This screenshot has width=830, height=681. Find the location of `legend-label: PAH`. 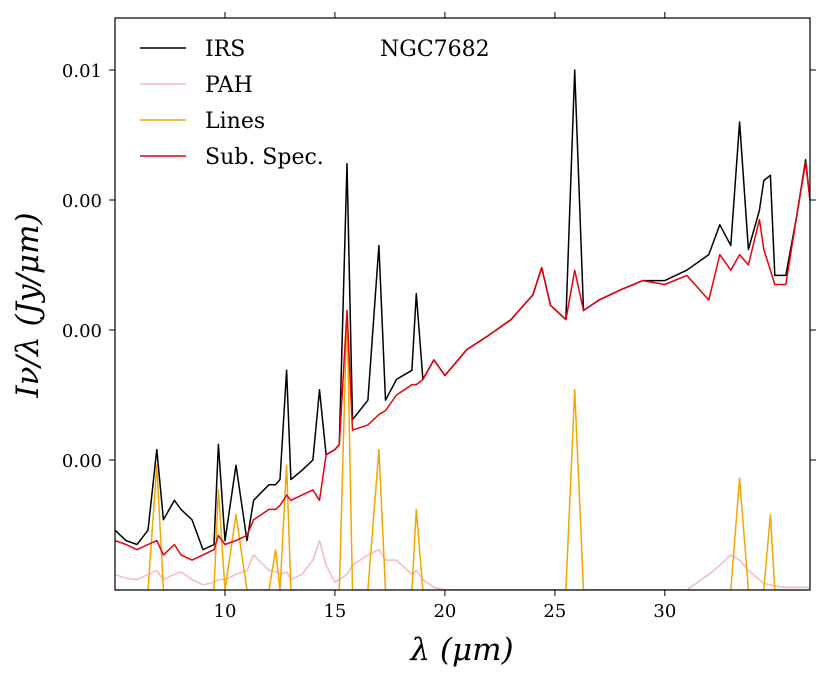

legend-label: PAH is located at coordinates (229, 85).